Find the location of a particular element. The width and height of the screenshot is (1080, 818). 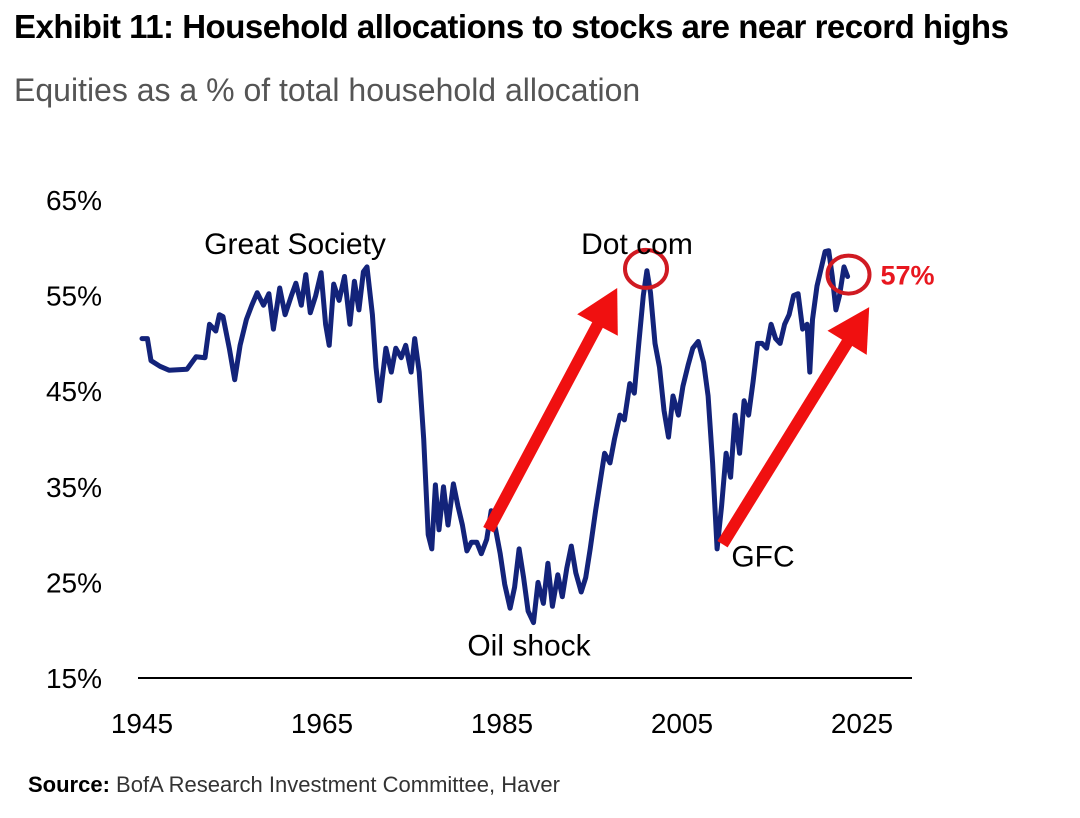

arrow-group is located at coordinates (676, 418).